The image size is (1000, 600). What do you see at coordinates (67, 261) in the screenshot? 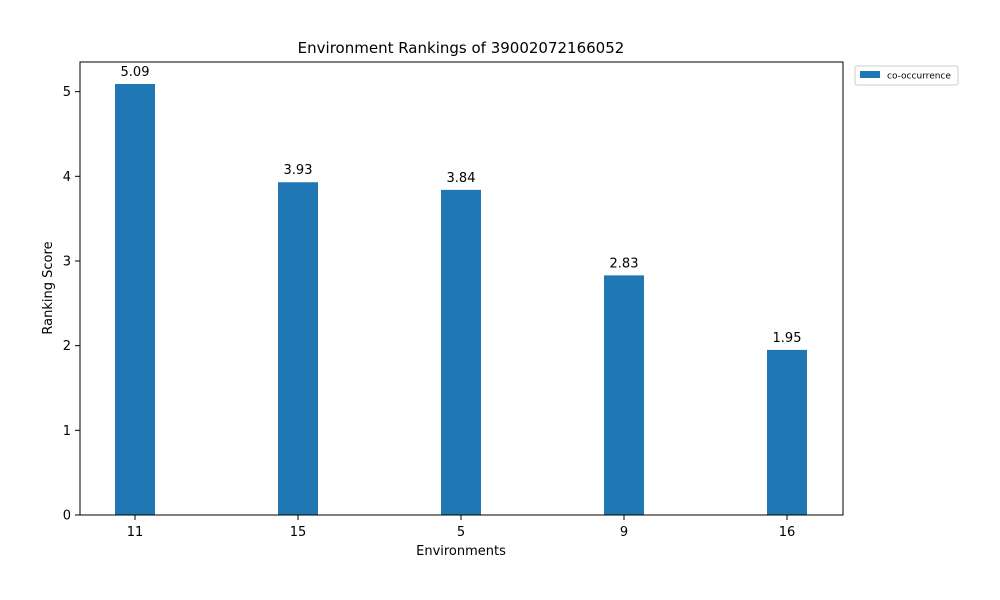
I see `y-tick-label: 3` at bounding box center [67, 261].